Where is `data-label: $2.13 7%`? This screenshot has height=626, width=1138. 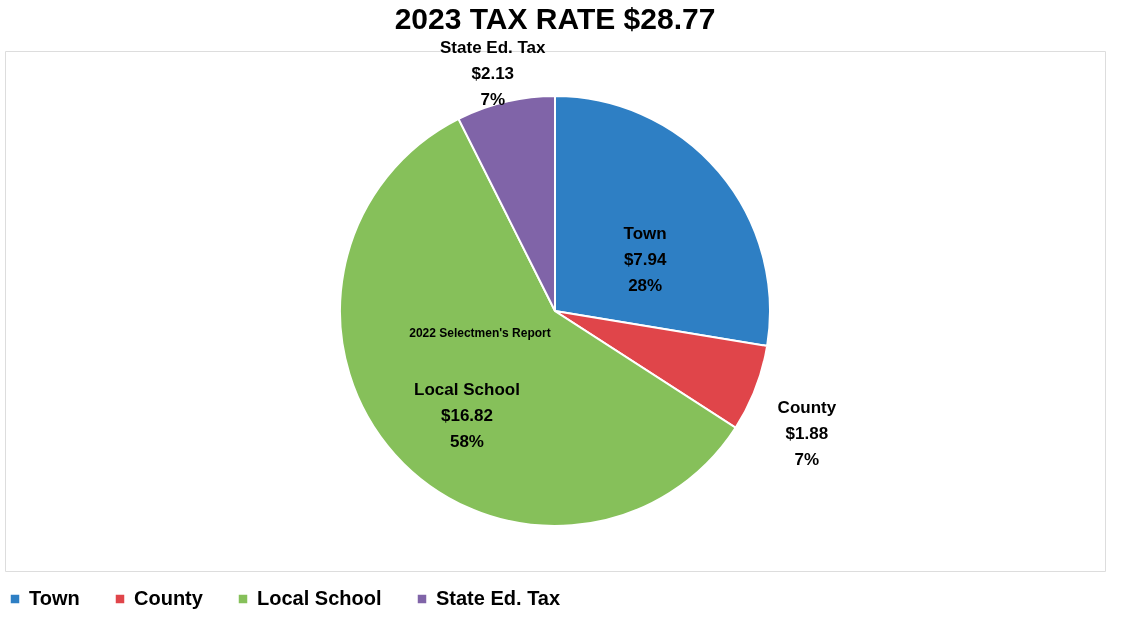
data-label: $2.13 7% is located at coordinates (493, 87).